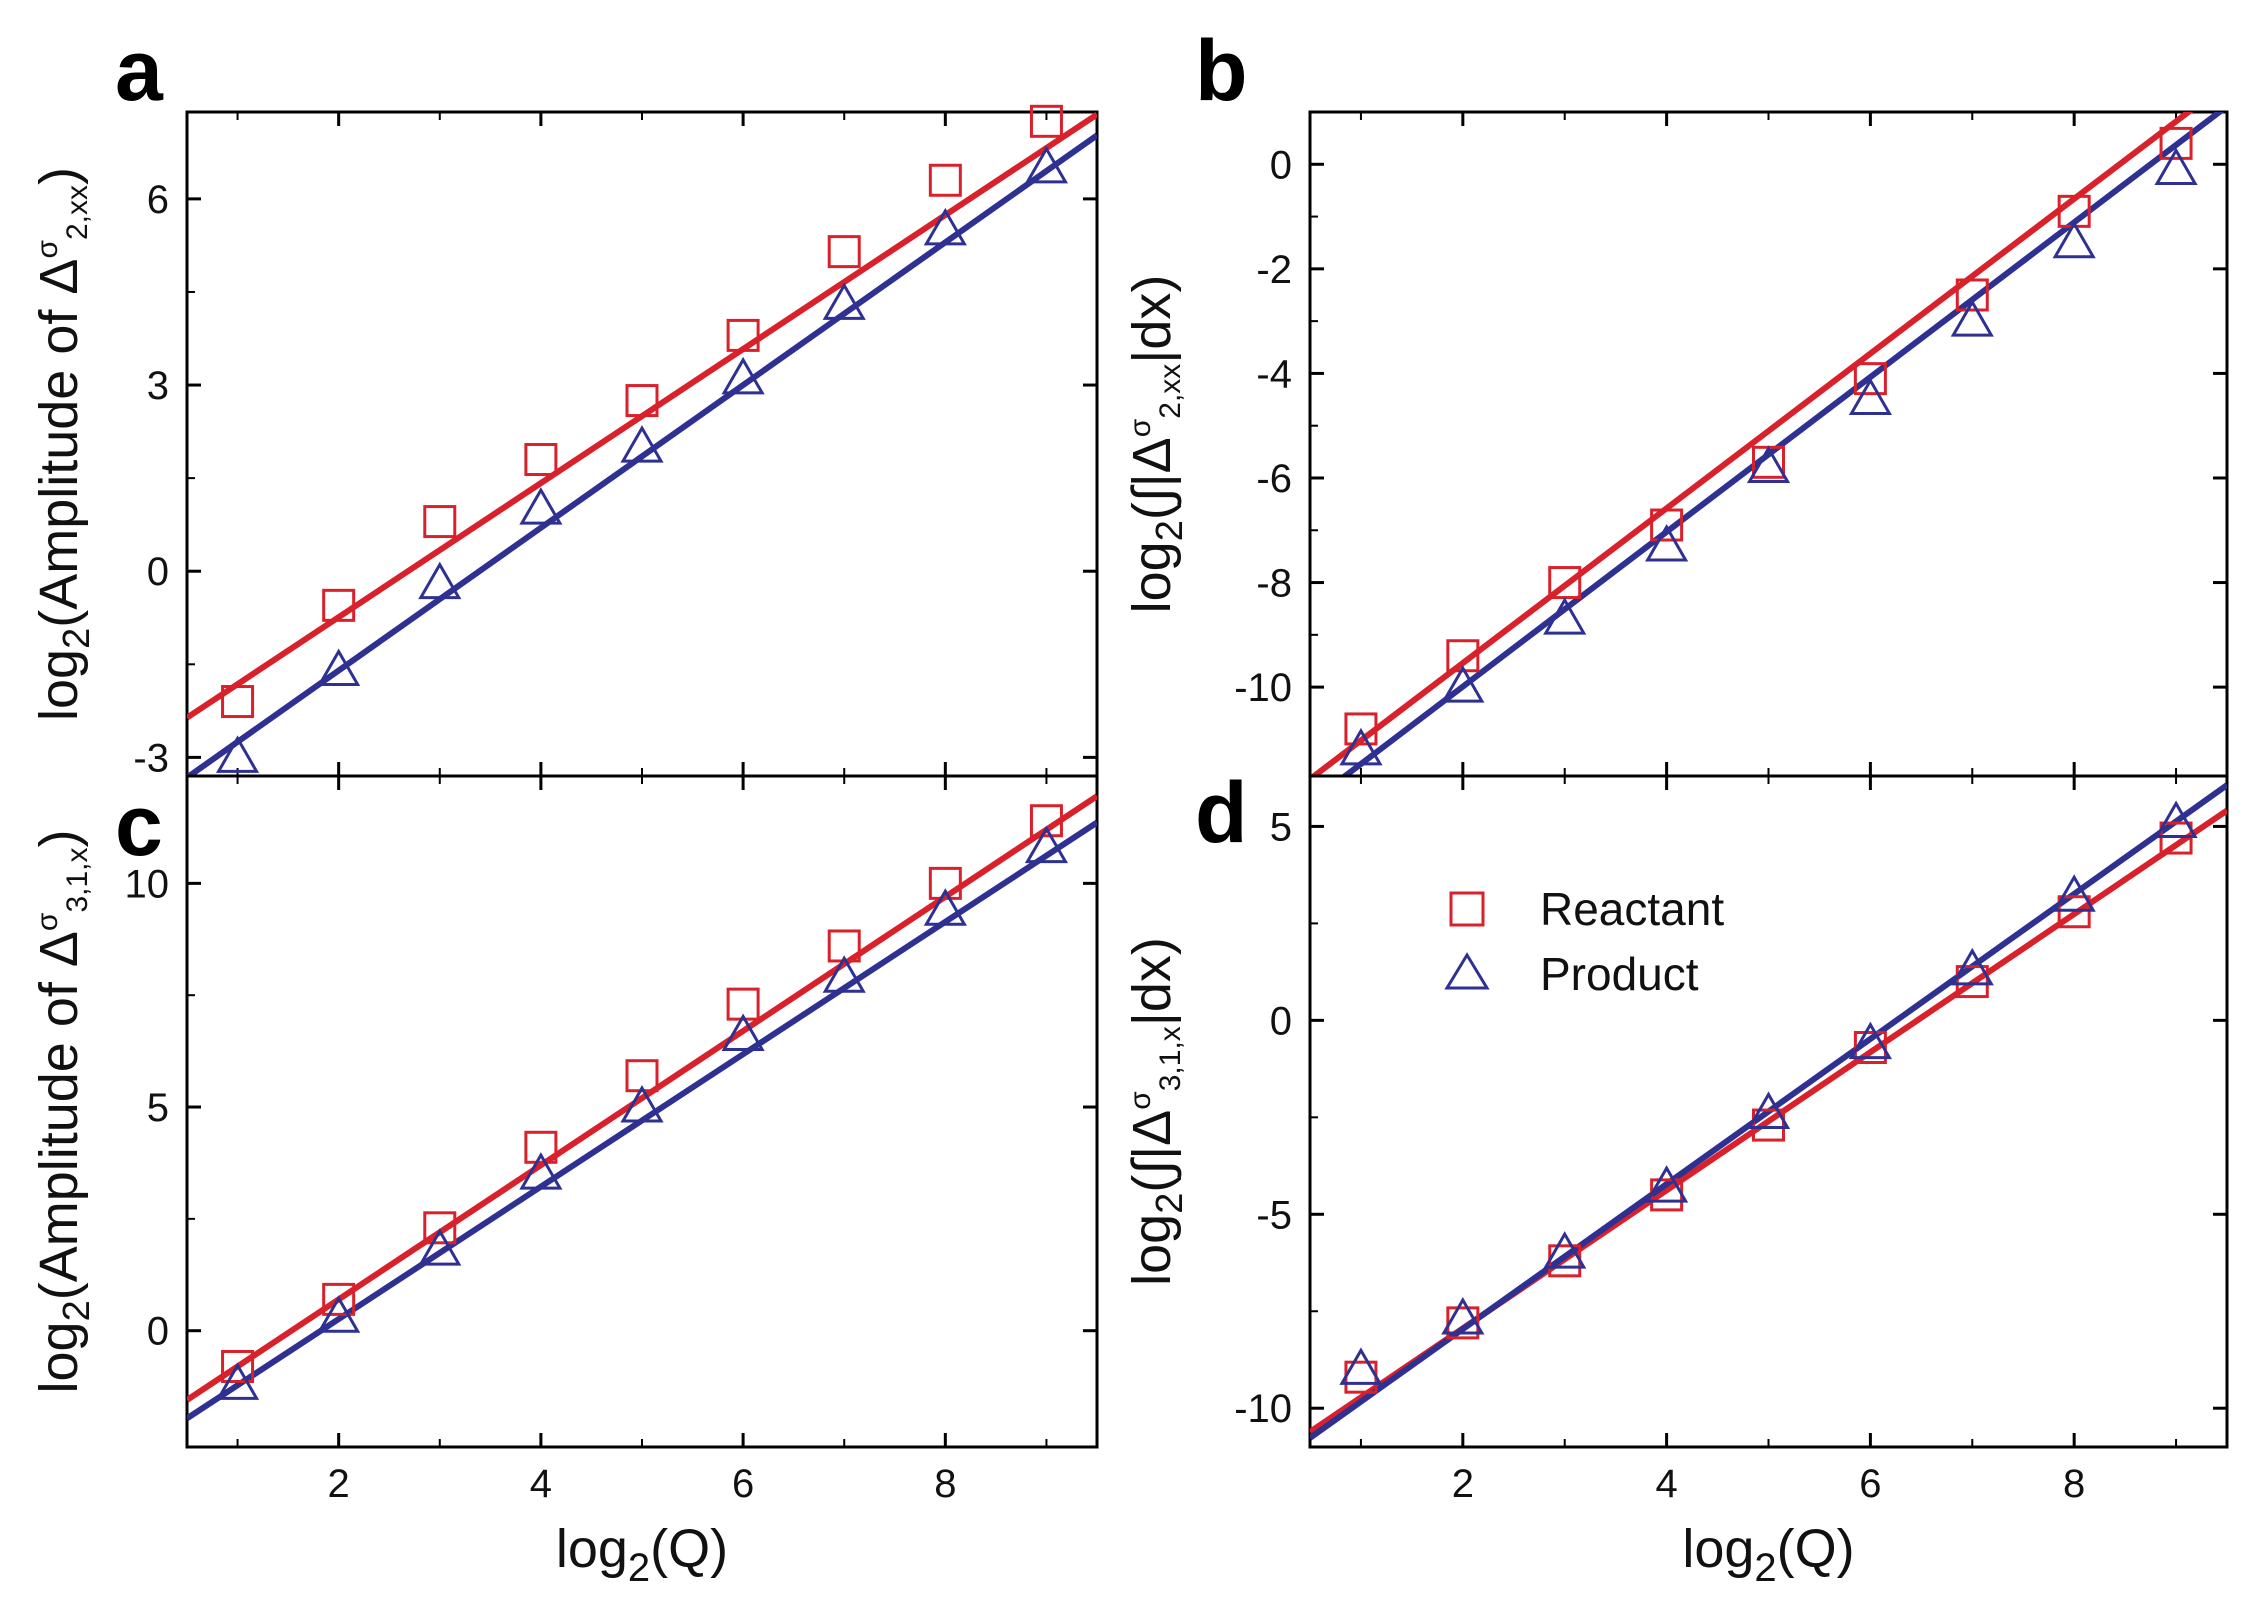 The height and width of the screenshot is (1603, 2243). I want to click on y-axis-title: log2(Amplitude of Δσ2,xx), so click(63, 444).